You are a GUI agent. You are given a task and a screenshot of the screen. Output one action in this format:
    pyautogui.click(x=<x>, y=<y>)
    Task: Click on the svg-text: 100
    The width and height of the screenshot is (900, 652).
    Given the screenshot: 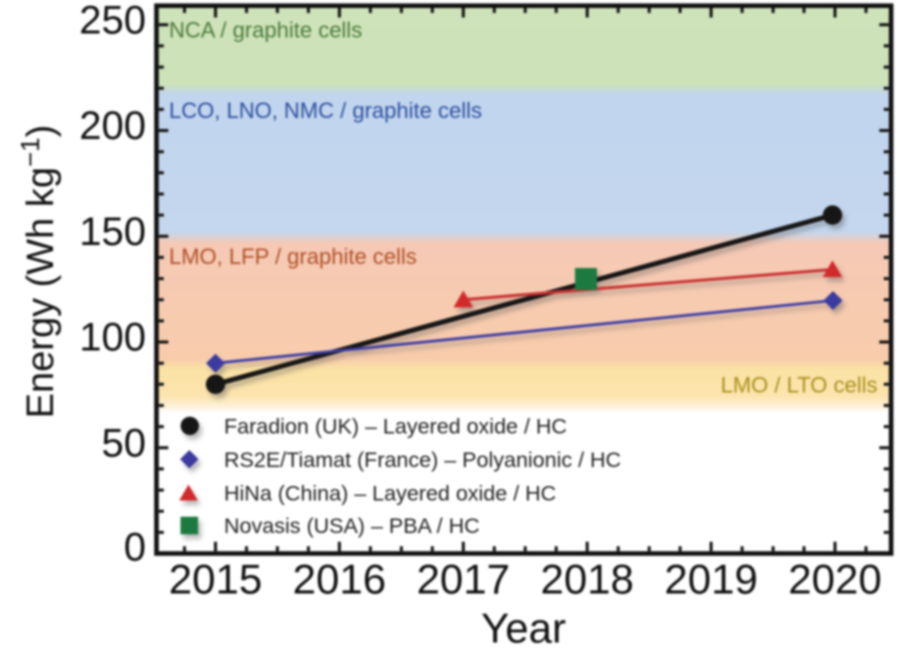 What is the action you would take?
    pyautogui.click(x=112, y=338)
    